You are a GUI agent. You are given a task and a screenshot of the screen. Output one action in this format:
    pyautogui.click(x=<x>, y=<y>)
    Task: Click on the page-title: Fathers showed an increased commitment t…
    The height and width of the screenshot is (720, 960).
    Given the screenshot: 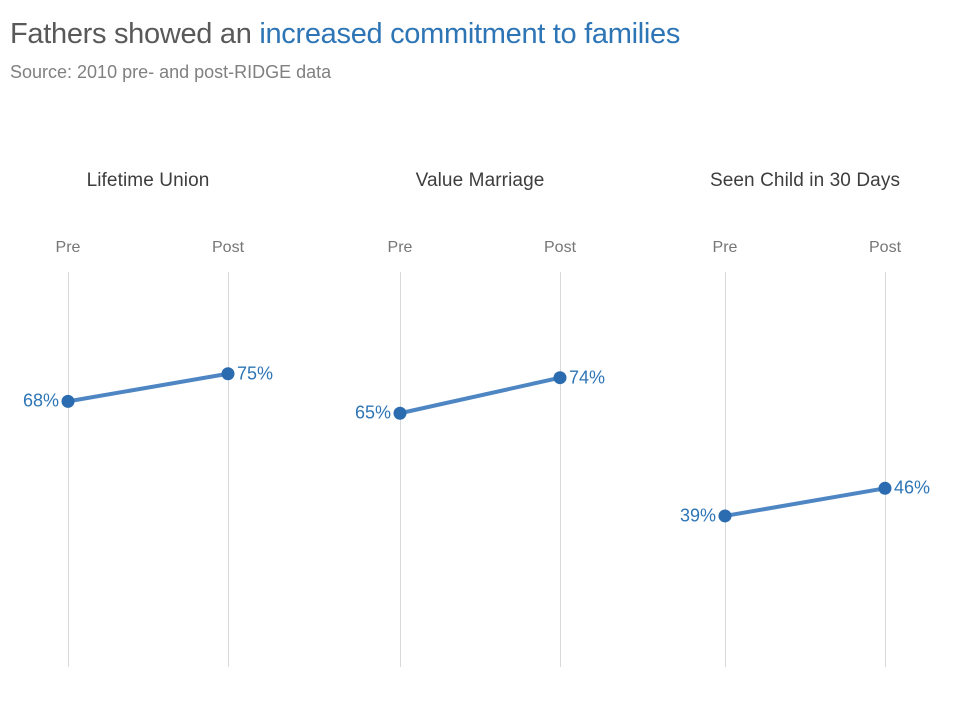 What is the action you would take?
    pyautogui.click(x=345, y=34)
    